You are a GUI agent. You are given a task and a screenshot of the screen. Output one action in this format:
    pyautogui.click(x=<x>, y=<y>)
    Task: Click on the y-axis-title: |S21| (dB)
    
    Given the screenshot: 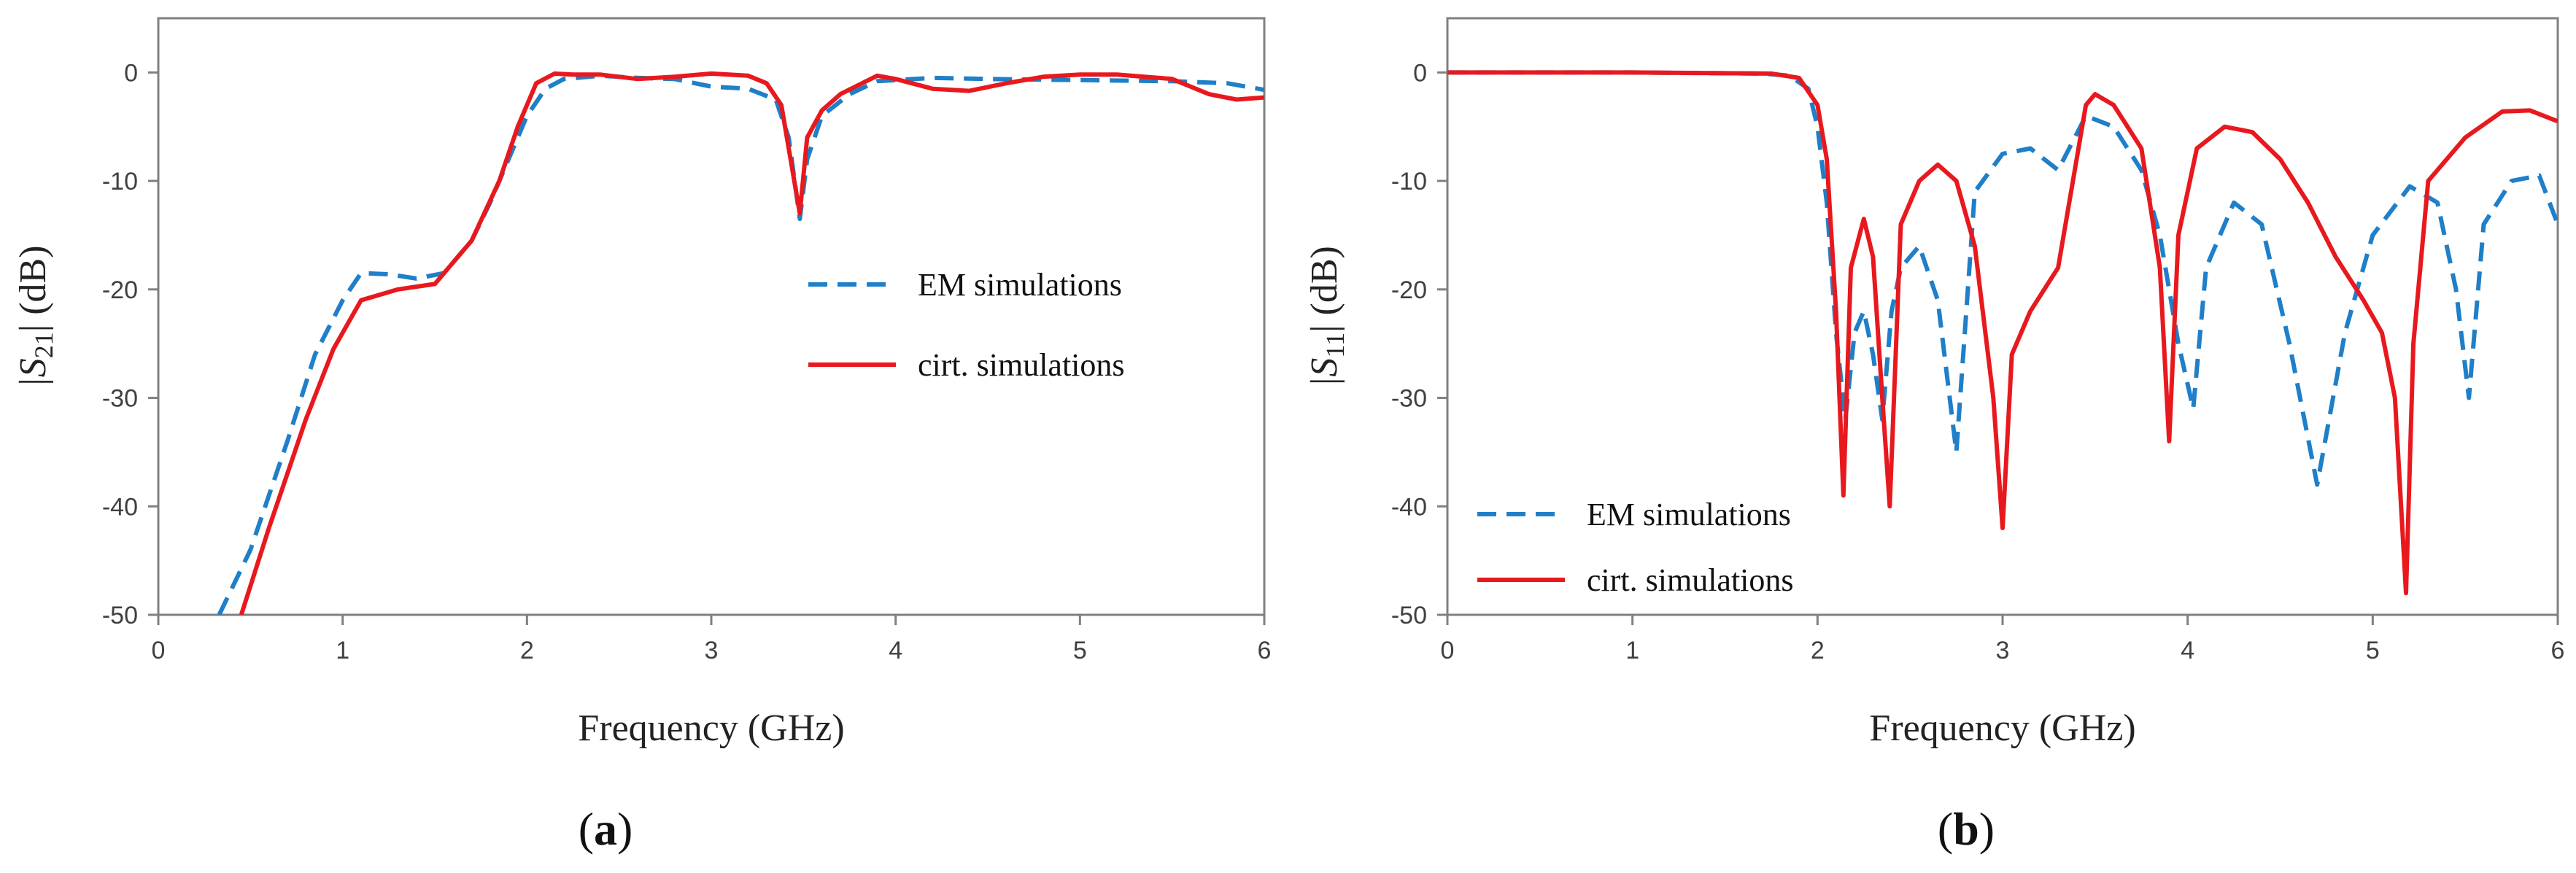 What is the action you would take?
    pyautogui.click(x=35, y=316)
    